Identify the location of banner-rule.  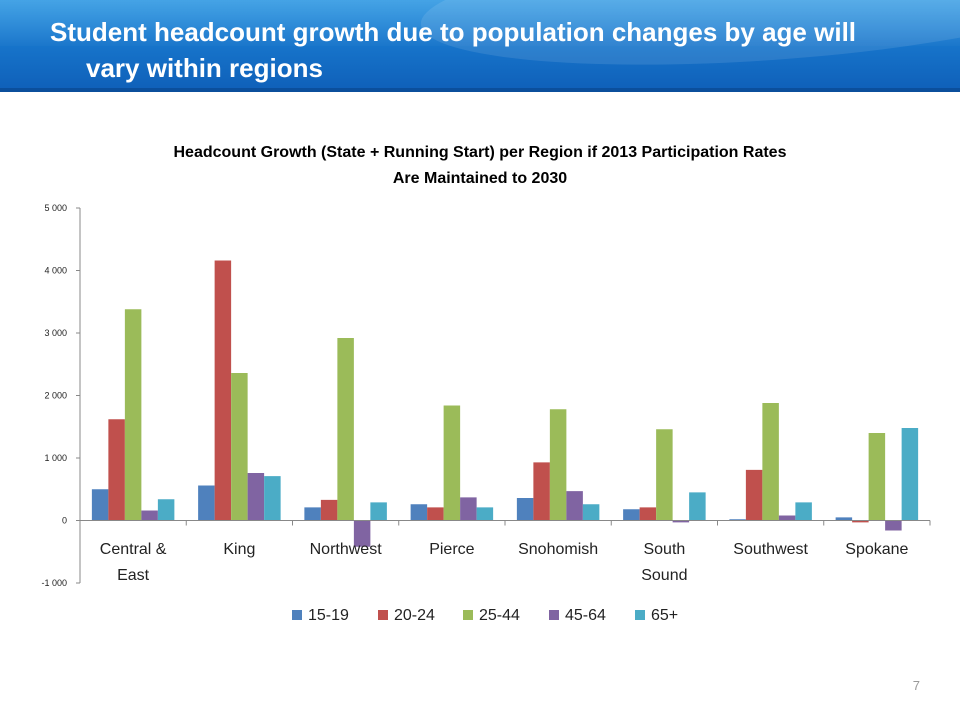
(480, 90).